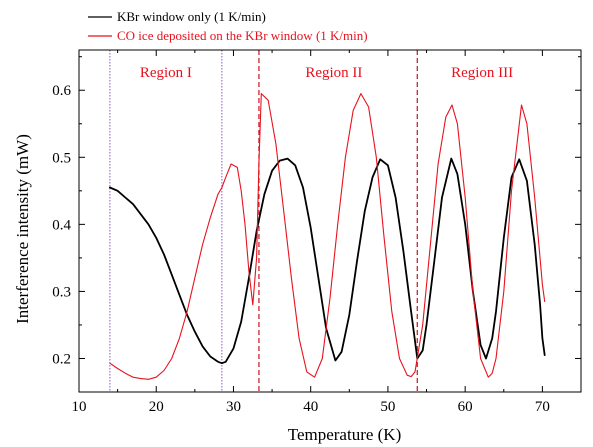 This screenshot has width=593, height=447. What do you see at coordinates (482, 73) in the screenshot?
I see `region-label: Region III` at bounding box center [482, 73].